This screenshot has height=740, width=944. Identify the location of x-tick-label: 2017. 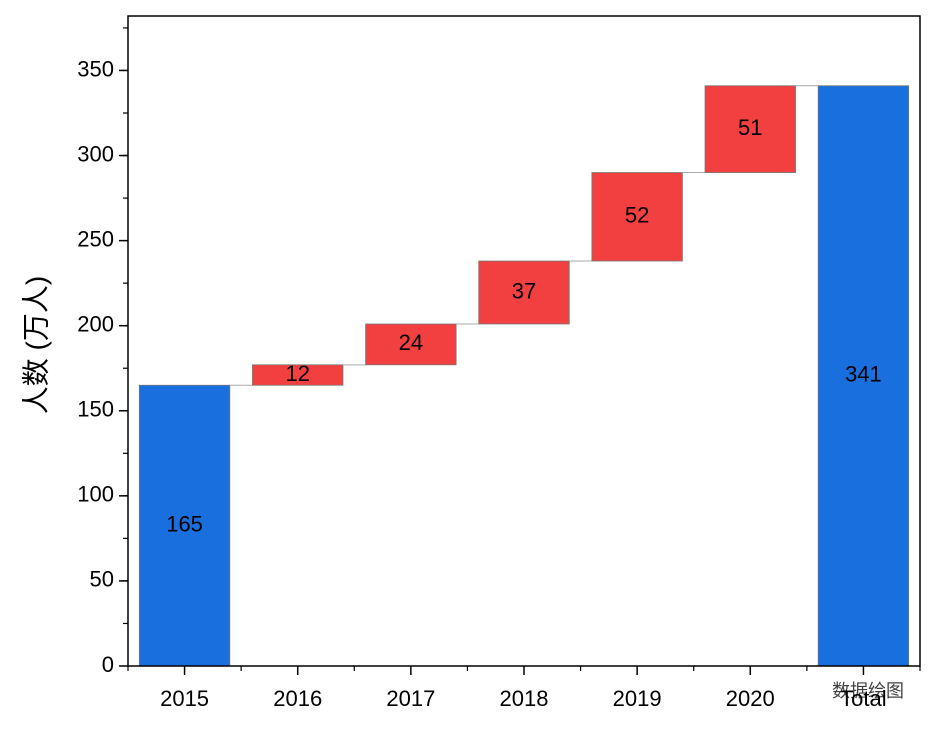
(410, 698).